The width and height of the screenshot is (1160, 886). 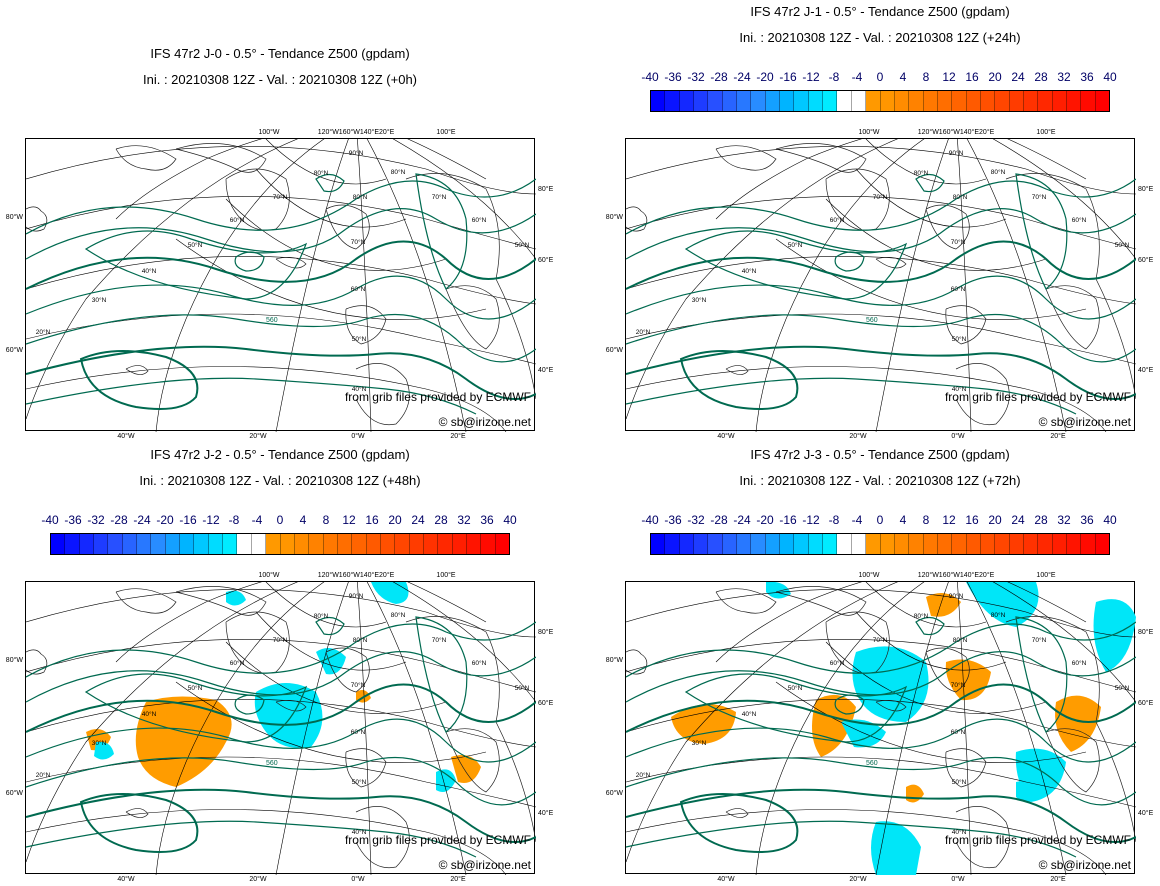 I want to click on colorbar-tick-label: -8, so click(x=234, y=520).